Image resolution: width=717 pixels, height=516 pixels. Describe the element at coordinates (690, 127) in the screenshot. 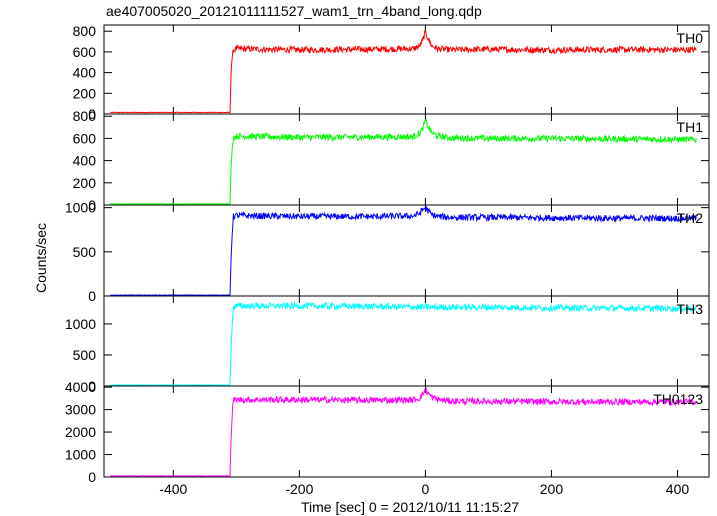

I see `series-label: TH1` at that location.